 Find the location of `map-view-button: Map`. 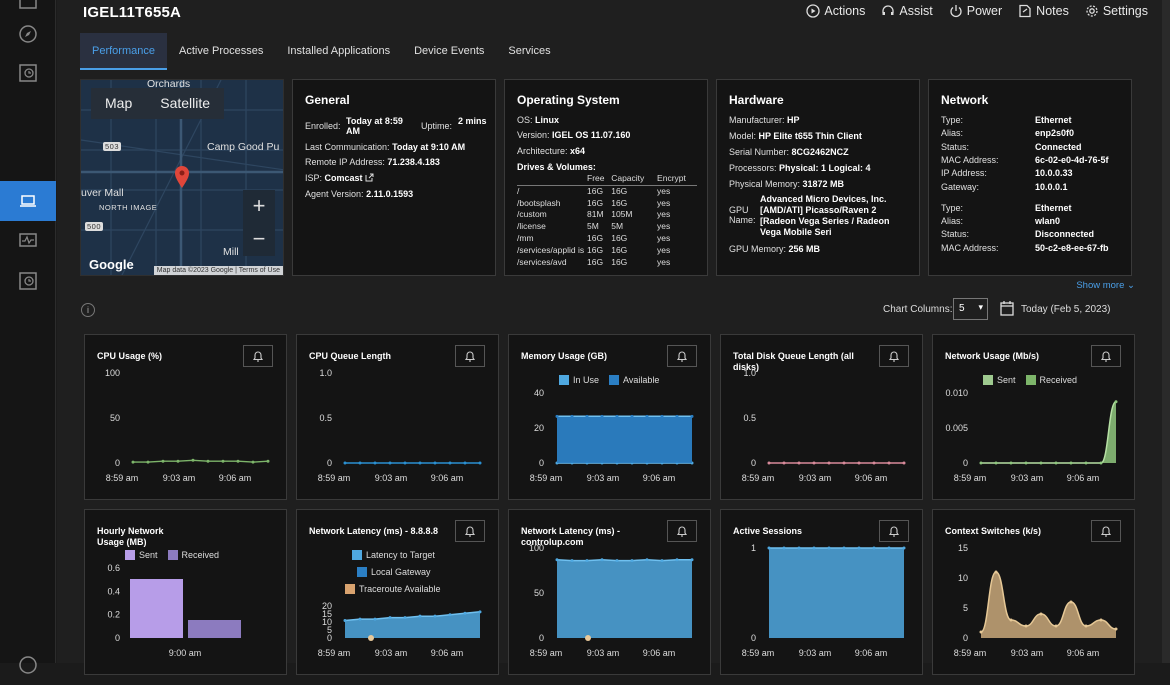

map-view-button: Map is located at coordinates (119, 103).